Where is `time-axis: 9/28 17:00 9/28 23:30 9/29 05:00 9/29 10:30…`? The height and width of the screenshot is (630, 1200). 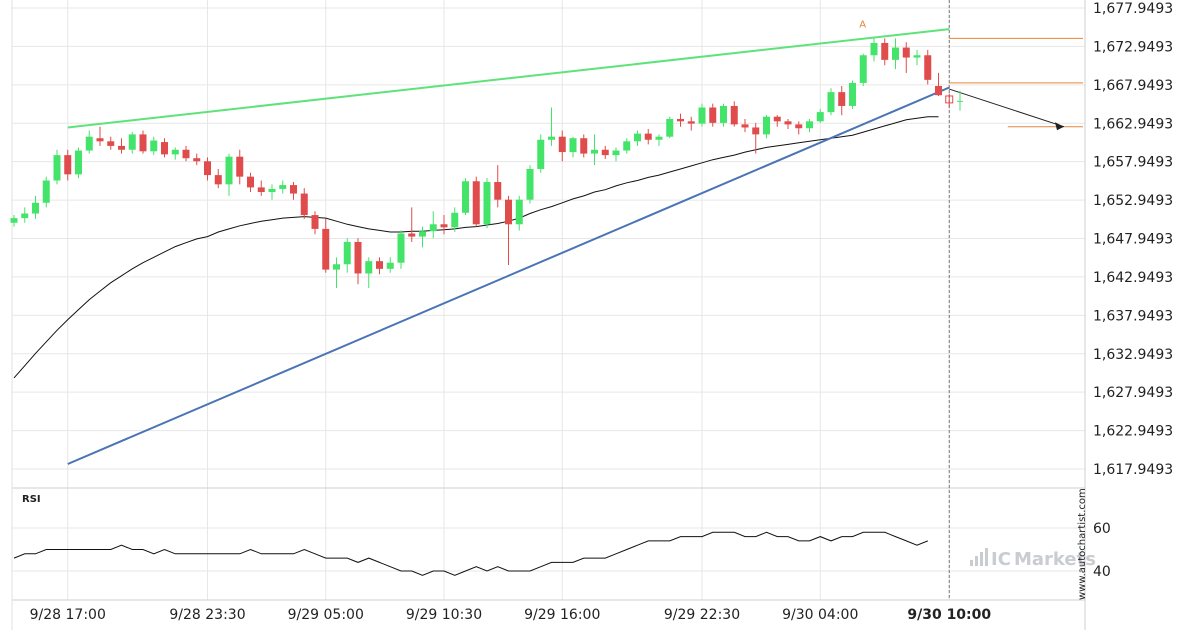 time-axis: 9/28 17:00 9/28 23:30 9/29 05:00 9/29 10:30… is located at coordinates (511, 615).